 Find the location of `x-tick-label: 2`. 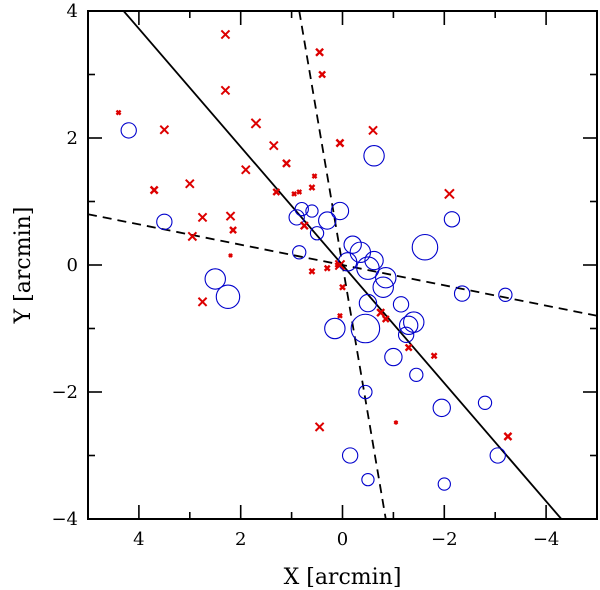

x-tick-label: 2 is located at coordinates (240, 539).